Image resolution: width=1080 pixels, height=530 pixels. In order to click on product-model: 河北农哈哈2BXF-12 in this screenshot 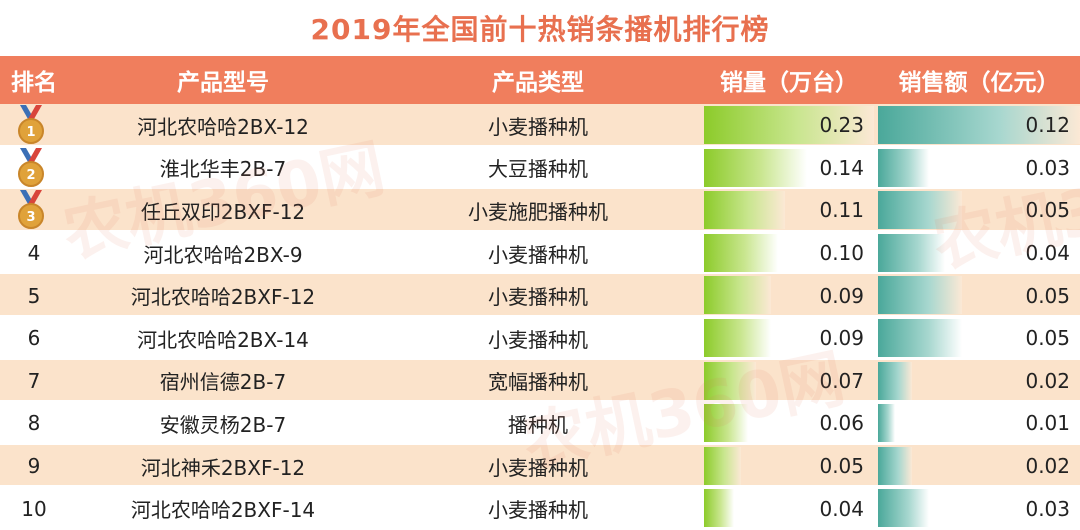, I will do `click(223, 297)`.